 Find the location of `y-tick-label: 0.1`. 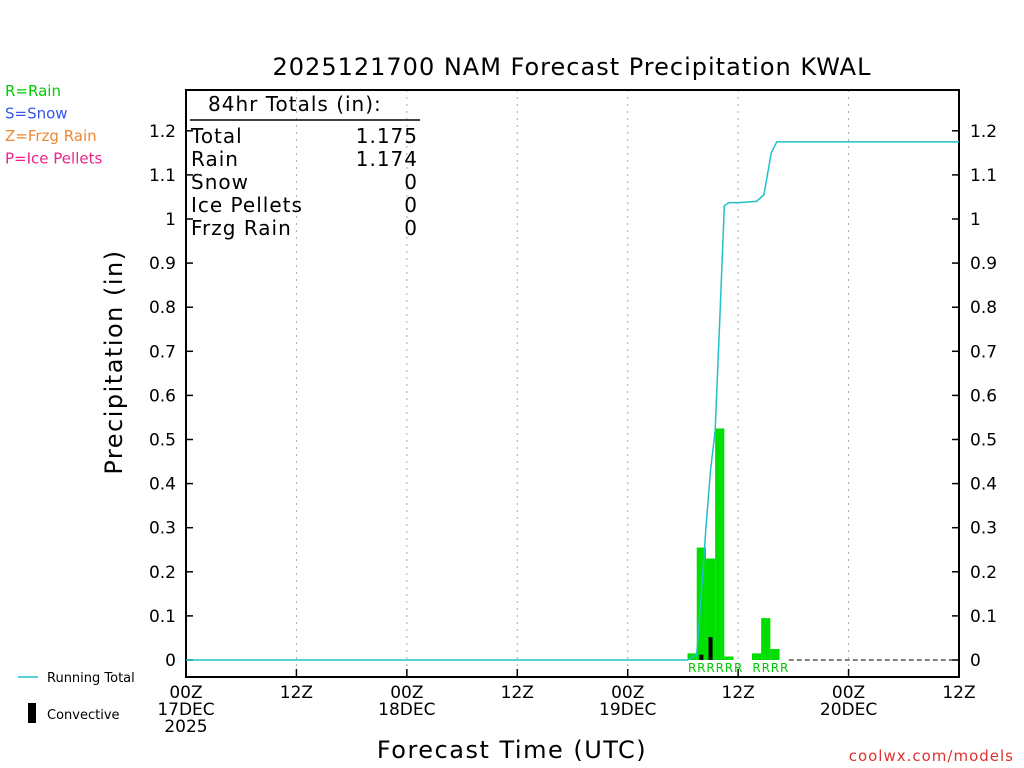

y-tick-label: 0.1 is located at coordinates (162, 617).